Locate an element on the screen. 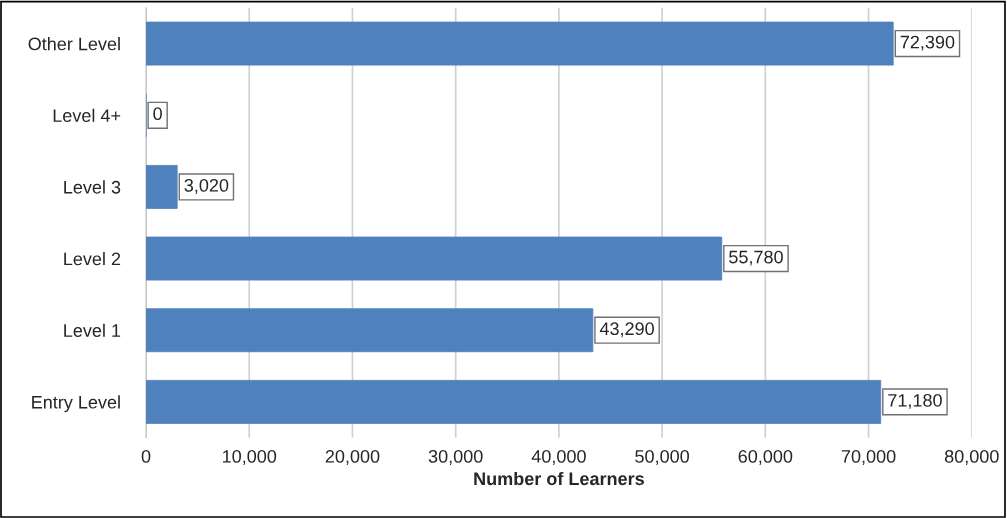 Image resolution: width=1007 pixels, height=518 pixels. data-label: 72,390 is located at coordinates (927, 43).